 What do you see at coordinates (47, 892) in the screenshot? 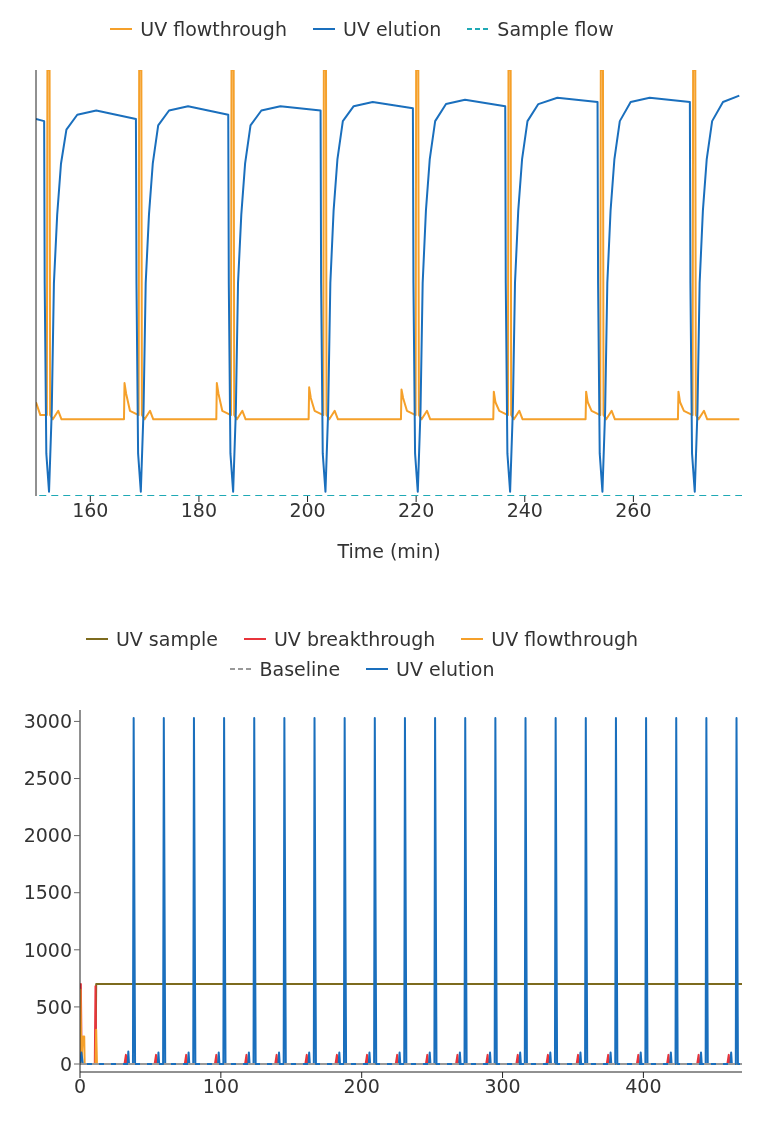
I see `y-tick-label: 1500` at bounding box center [47, 892].